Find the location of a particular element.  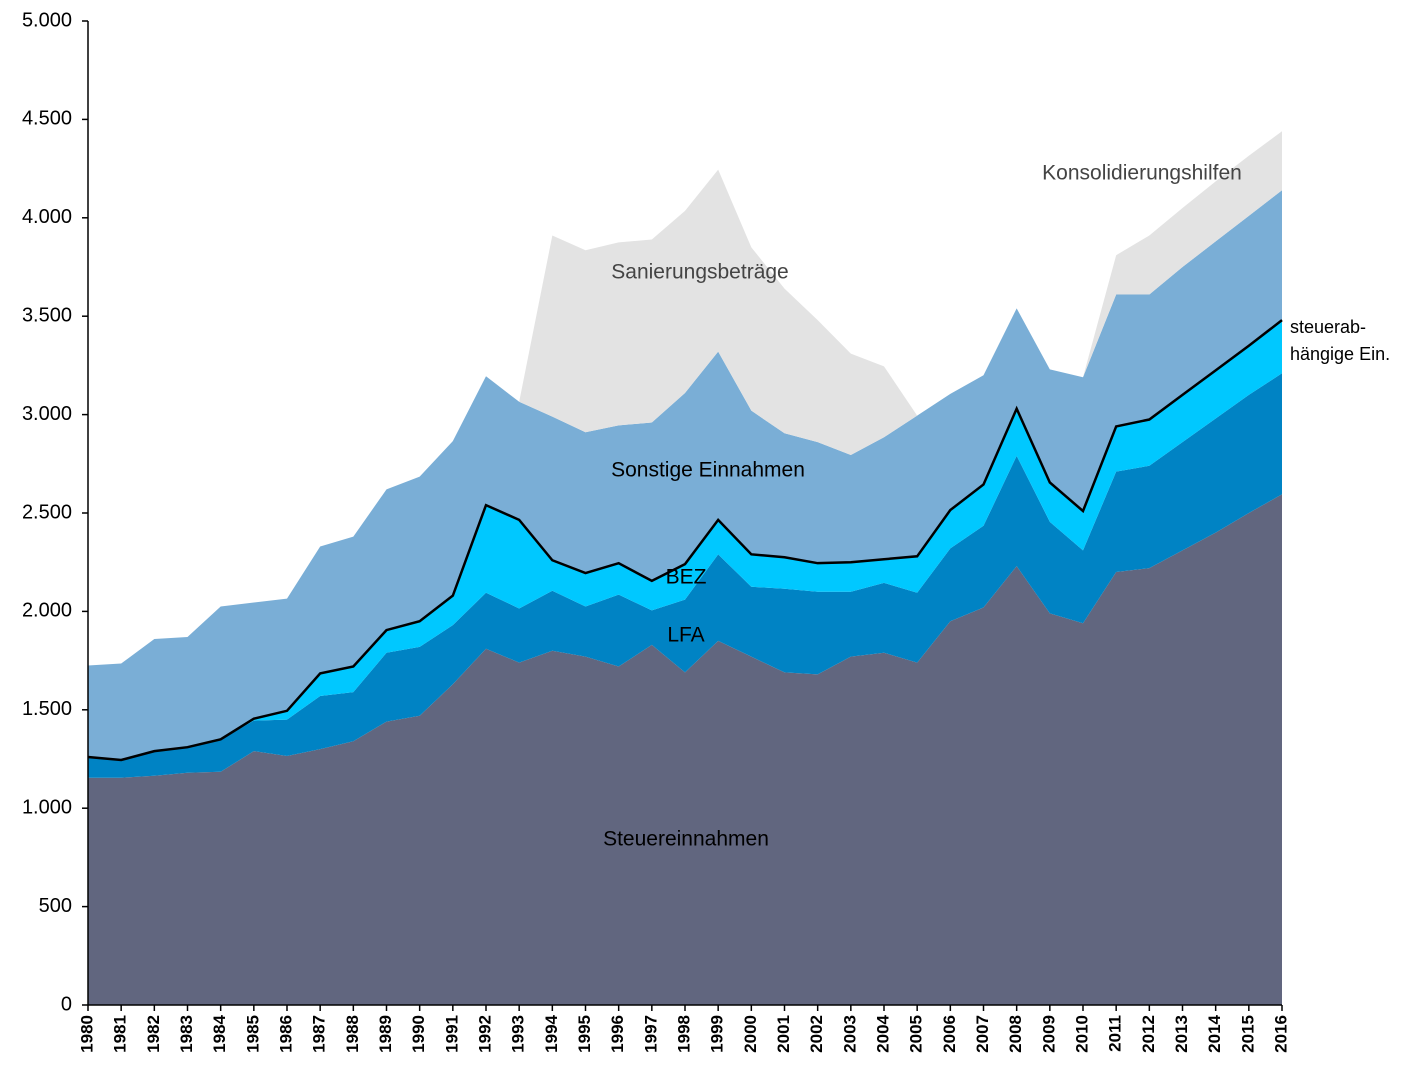

series-label: LFA is located at coordinates (685, 635).